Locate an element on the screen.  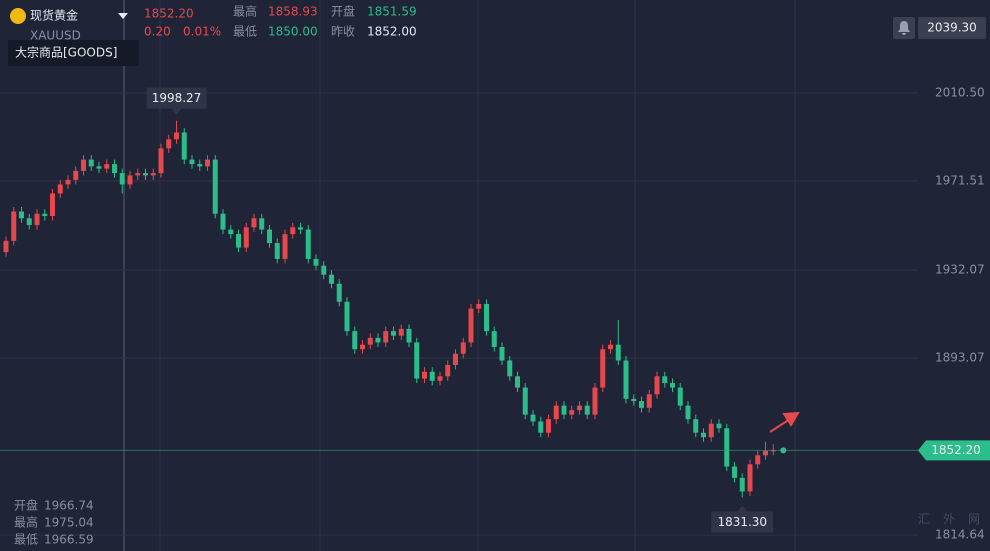
category: 大宗商品[GOODS] is located at coordinates (66, 52).